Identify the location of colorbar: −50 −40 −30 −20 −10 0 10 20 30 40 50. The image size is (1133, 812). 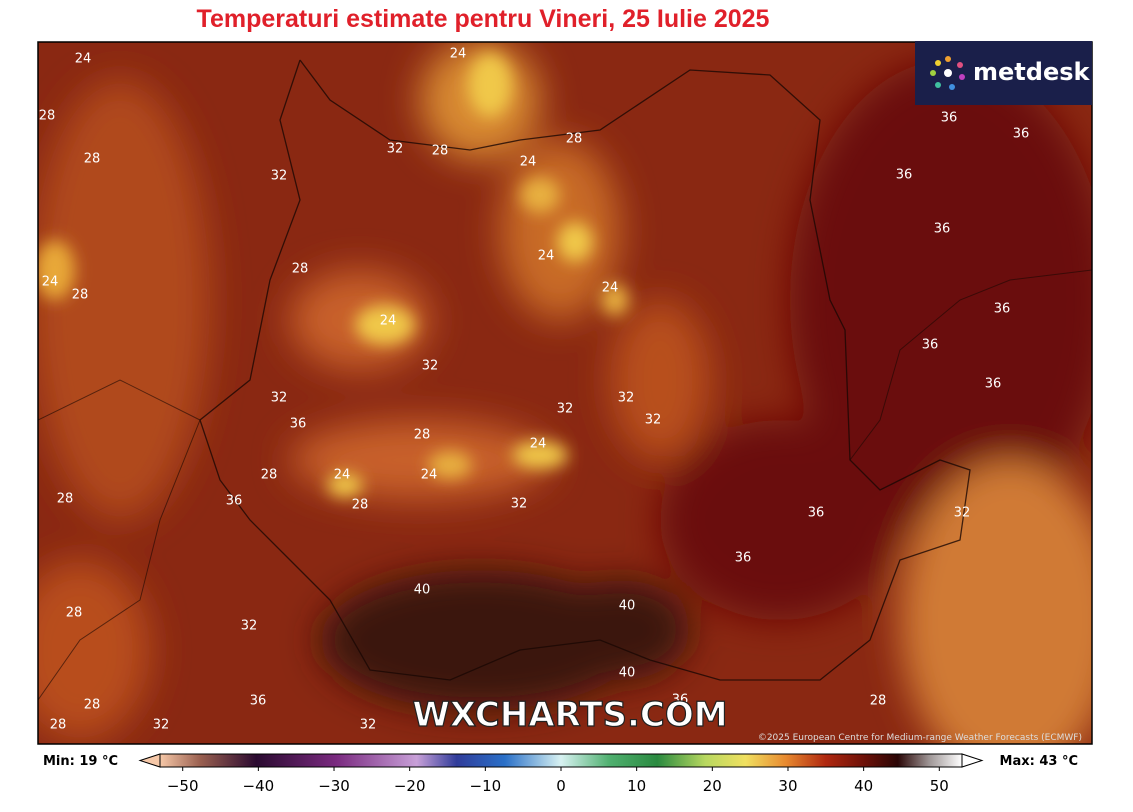
(561, 774).